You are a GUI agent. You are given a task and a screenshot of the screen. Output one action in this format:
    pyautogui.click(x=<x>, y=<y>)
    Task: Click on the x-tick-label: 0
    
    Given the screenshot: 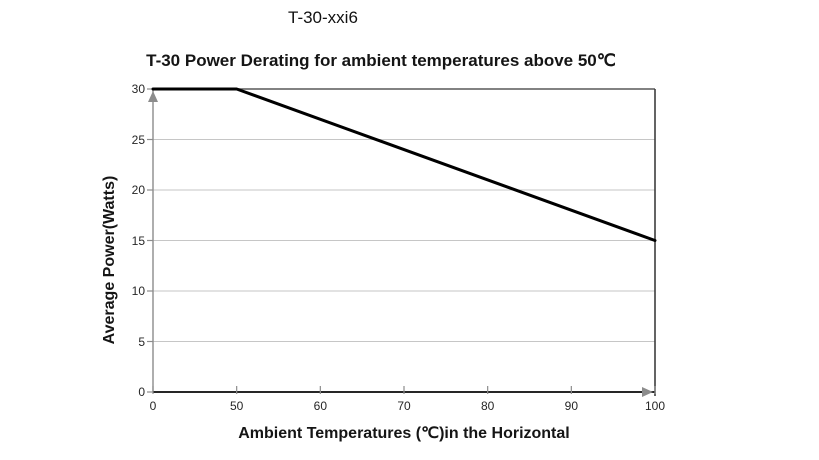 What is the action you would take?
    pyautogui.click(x=153, y=406)
    